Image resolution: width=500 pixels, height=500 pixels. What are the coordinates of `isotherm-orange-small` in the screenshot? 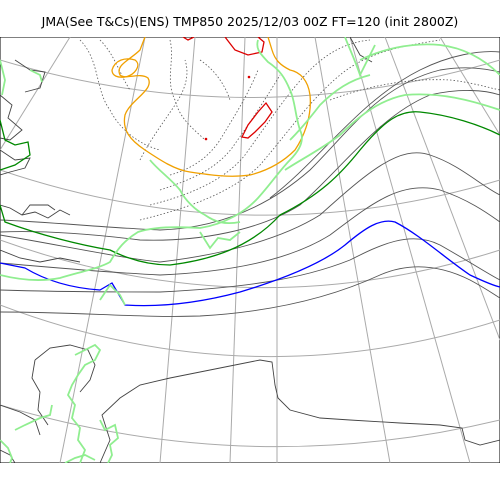 It's located at (125, 68).